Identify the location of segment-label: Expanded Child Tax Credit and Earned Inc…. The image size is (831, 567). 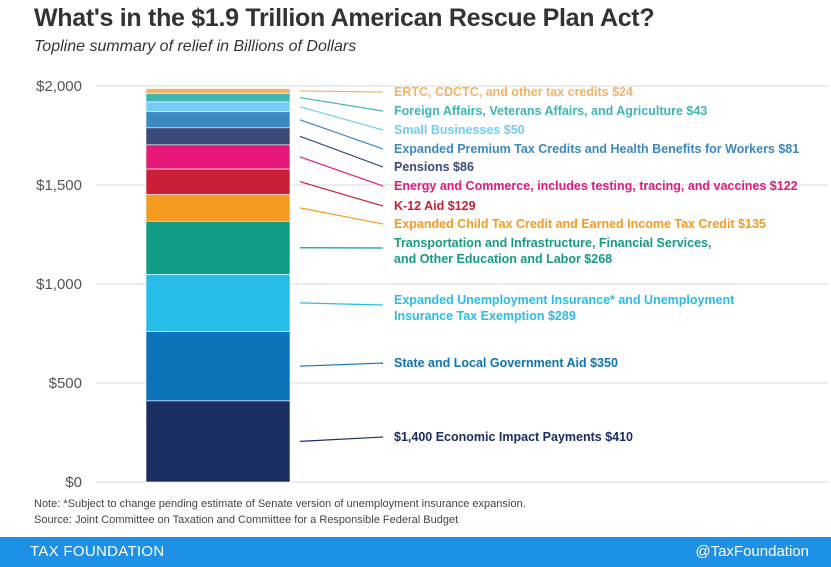
(580, 224).